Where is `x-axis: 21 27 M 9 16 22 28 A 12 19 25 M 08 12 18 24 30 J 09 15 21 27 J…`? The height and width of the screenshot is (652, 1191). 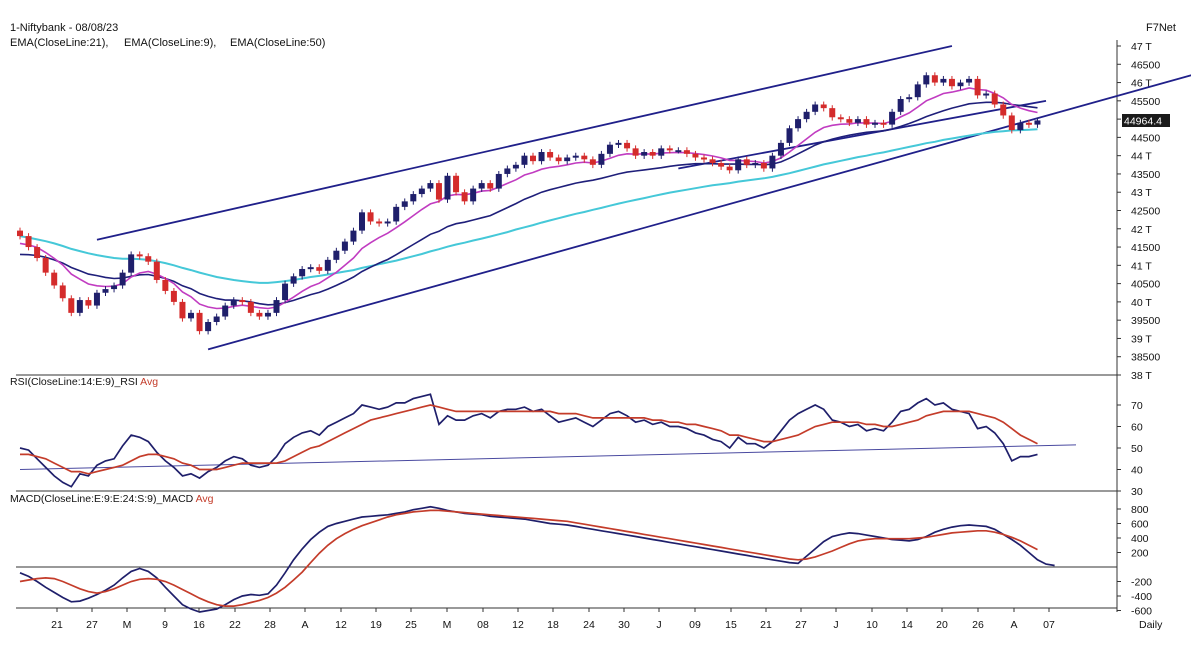 x-axis: 21 27 M 9 16 22 28 A 12 19 25 M 08 12 18 24 30 J 09 15 21 27 J… is located at coordinates (553, 619).